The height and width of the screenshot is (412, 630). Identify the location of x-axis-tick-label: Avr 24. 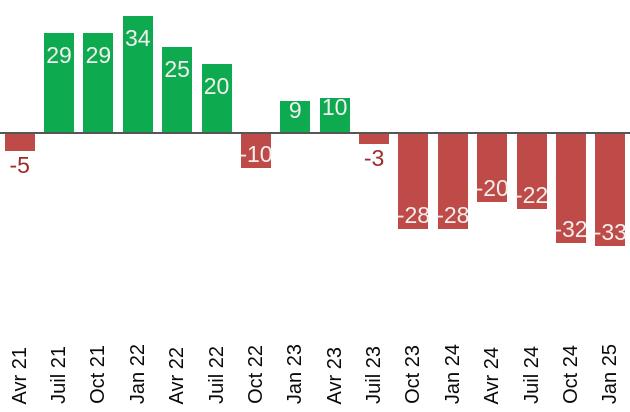
(492, 375).